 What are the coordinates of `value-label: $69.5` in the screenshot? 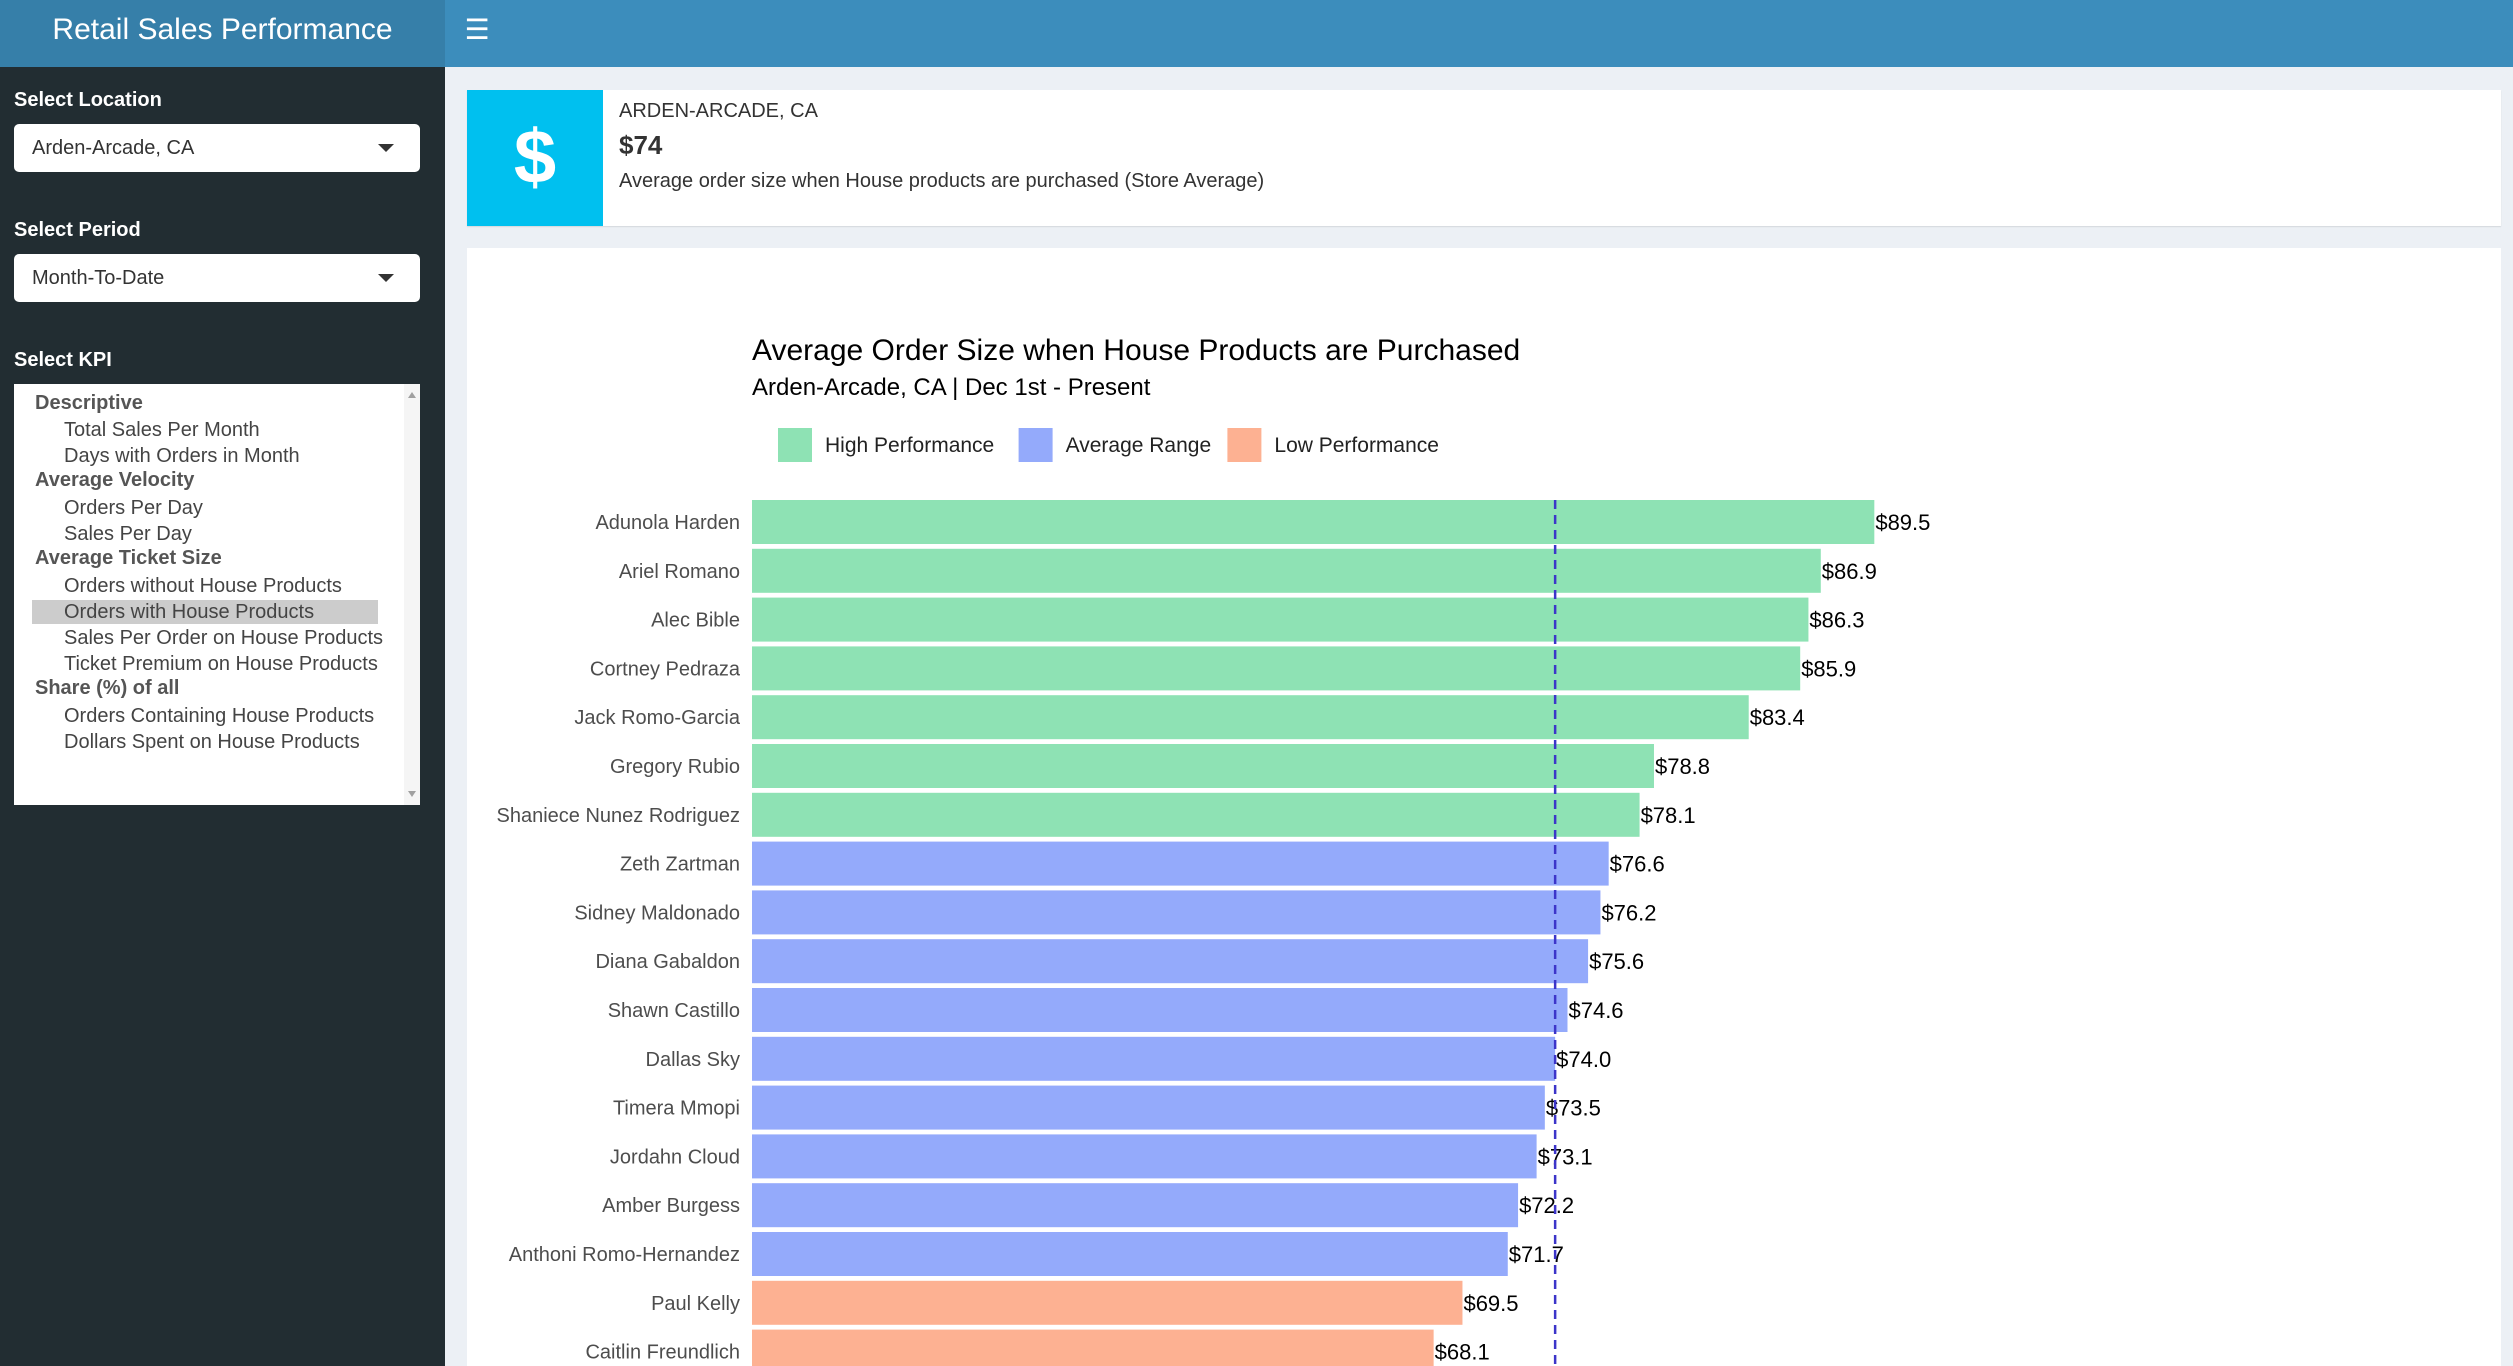 It's located at (1490, 1303).